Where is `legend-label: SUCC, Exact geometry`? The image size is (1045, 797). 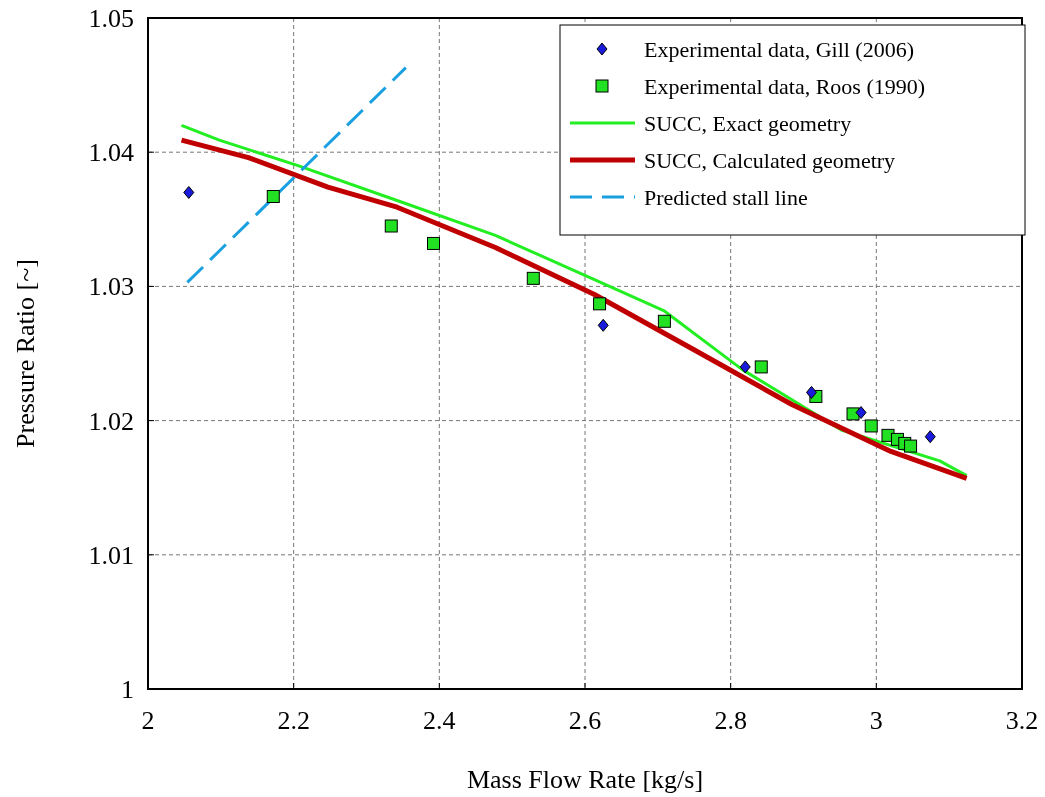
legend-label: SUCC, Exact geometry is located at coordinates (748, 123).